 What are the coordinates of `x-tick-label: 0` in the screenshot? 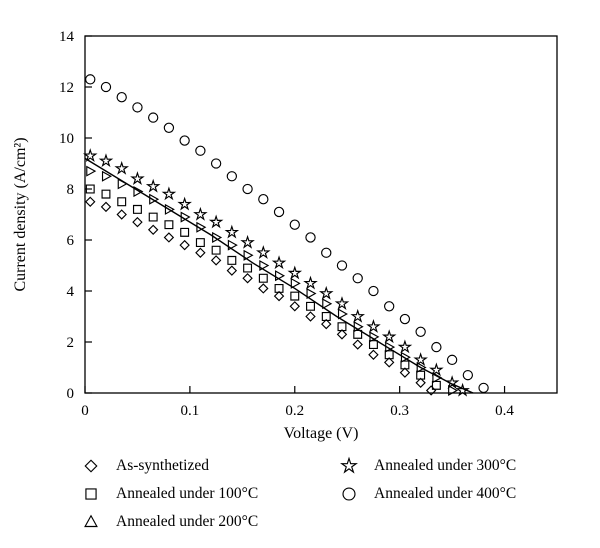 It's located at (85, 411).